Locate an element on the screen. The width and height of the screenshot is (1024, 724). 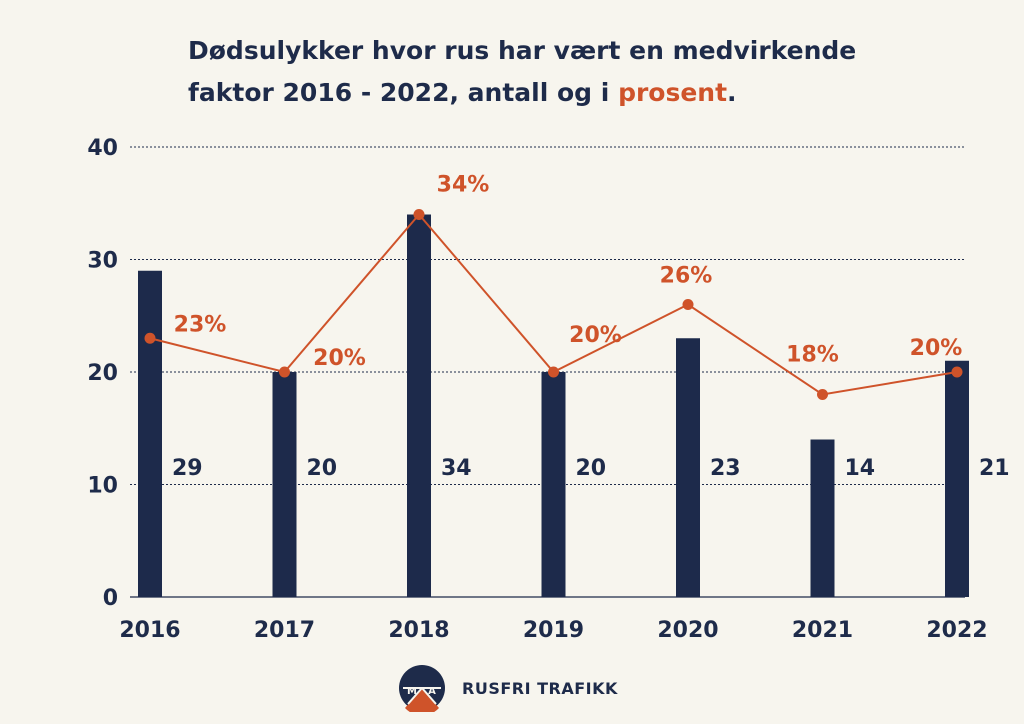
brand-name: RUSFRI TRAFIKK is located at coordinates (540, 688).